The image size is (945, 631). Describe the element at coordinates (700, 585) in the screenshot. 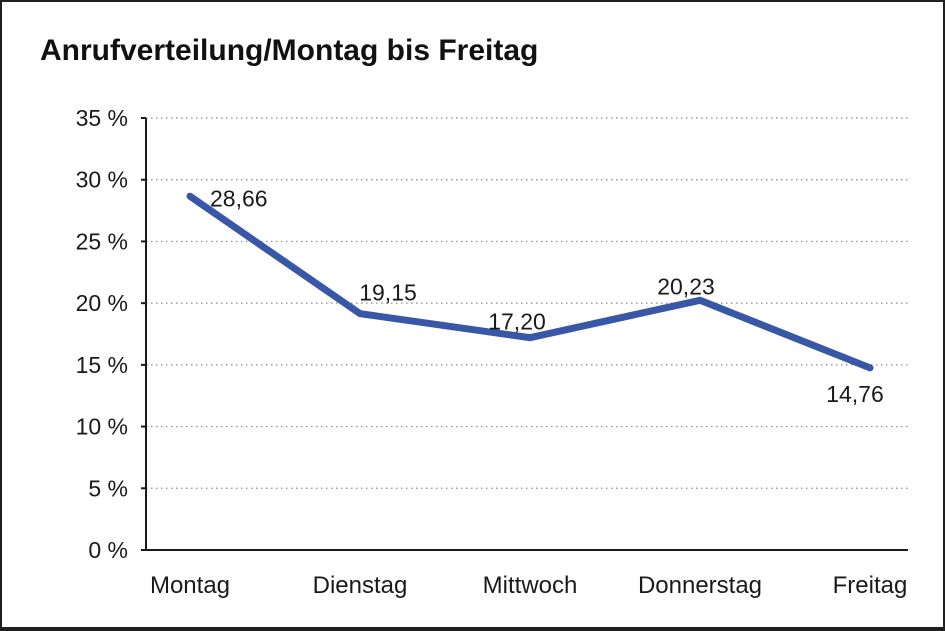

I see `x-axis-label: Donnerstag` at that location.